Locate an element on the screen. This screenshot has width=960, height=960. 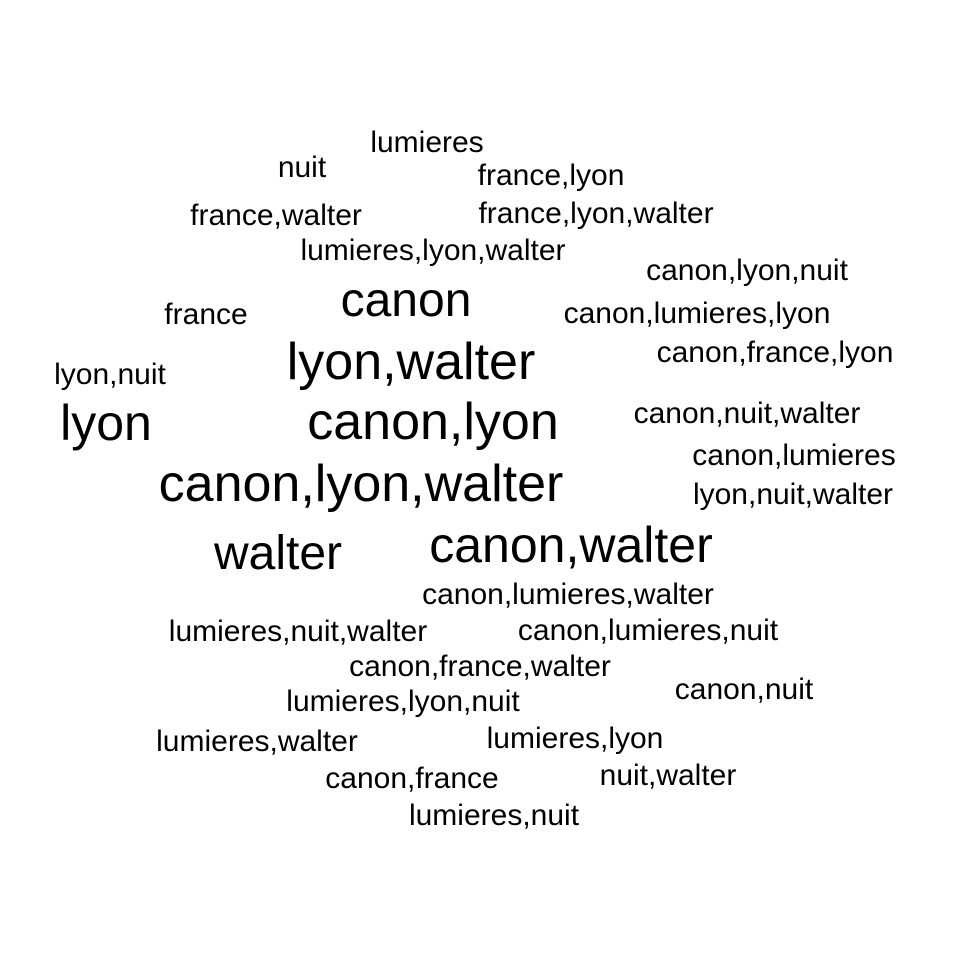
word-canon-lumieres-lyon: canon,lumieres,lyon is located at coordinates (697, 313).